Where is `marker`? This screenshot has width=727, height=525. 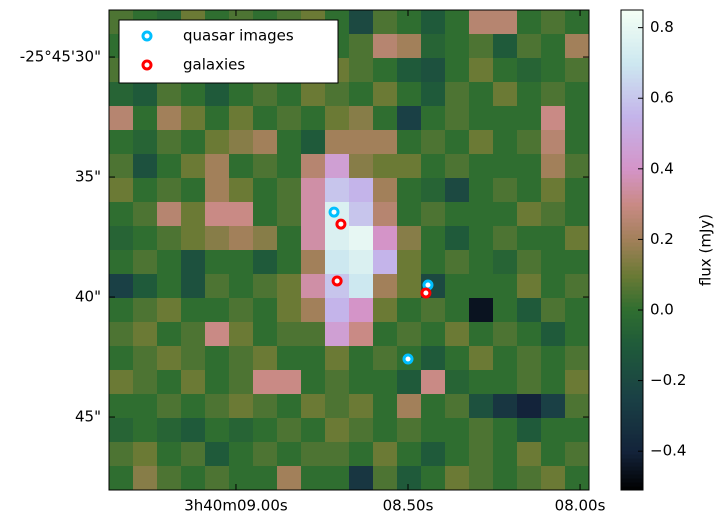
marker is located at coordinates (334, 212).